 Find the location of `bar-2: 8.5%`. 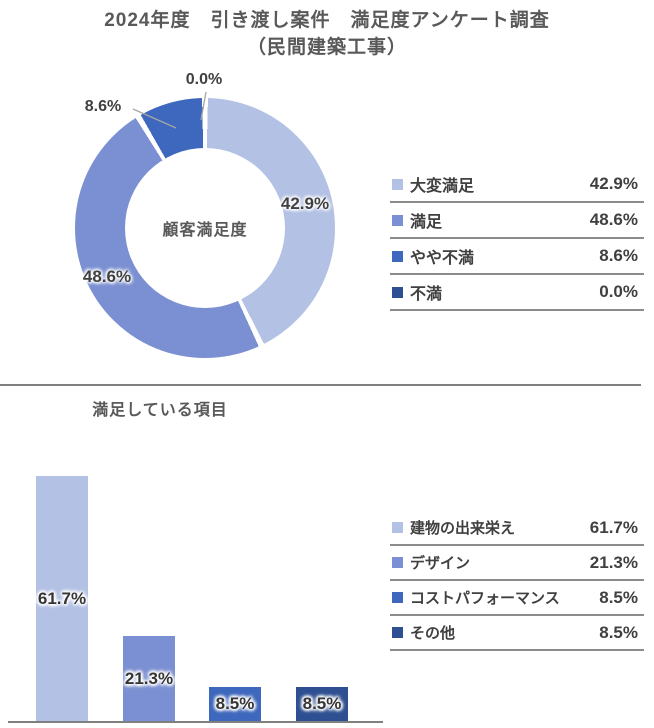

bar-2: 8.5% is located at coordinates (235, 704).